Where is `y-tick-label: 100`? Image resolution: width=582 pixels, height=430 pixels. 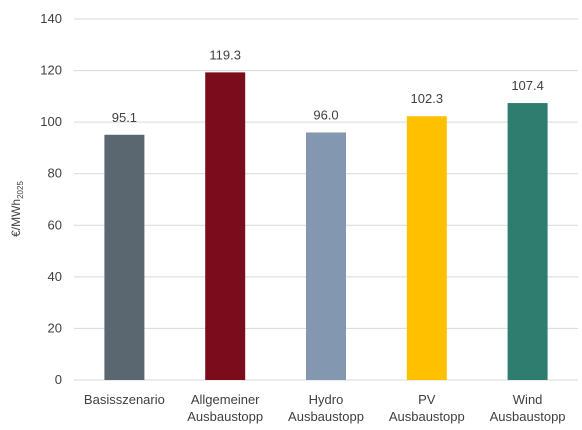
y-tick-label: 100 is located at coordinates (51, 121).